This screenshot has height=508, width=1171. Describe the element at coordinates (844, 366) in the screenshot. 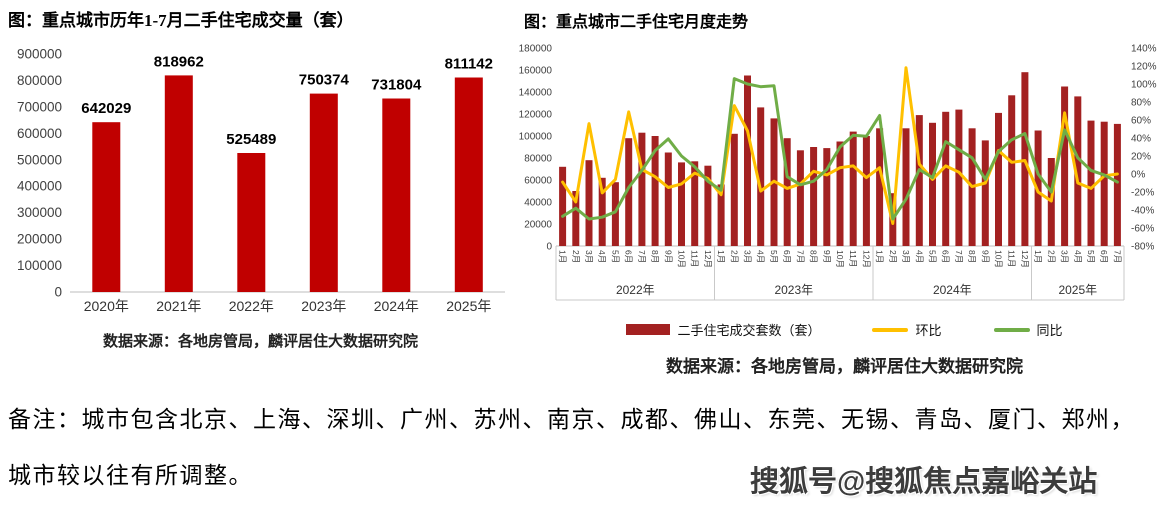

I see `right-chart-source: 数据来源：各地房管局，麟评居住大数据研究院` at that location.